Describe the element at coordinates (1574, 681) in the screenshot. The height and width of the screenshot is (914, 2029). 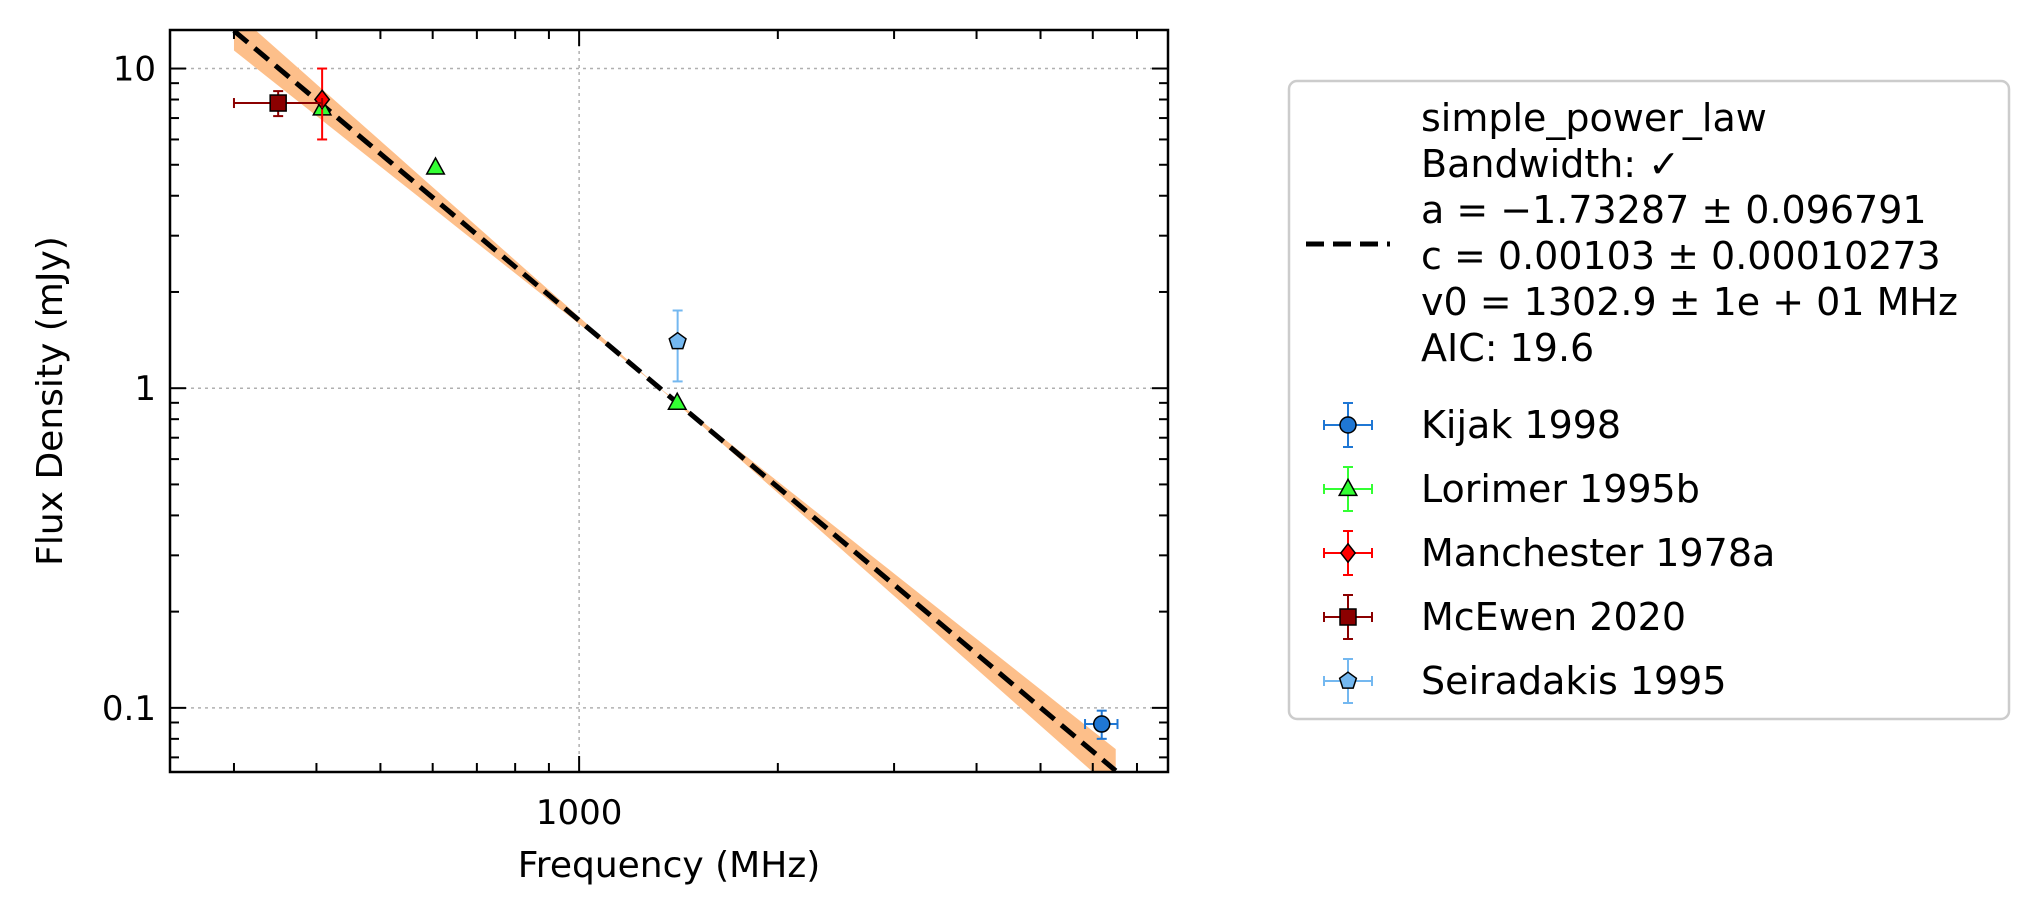
I see `legend-entry-label: Seiradakis 1995` at that location.